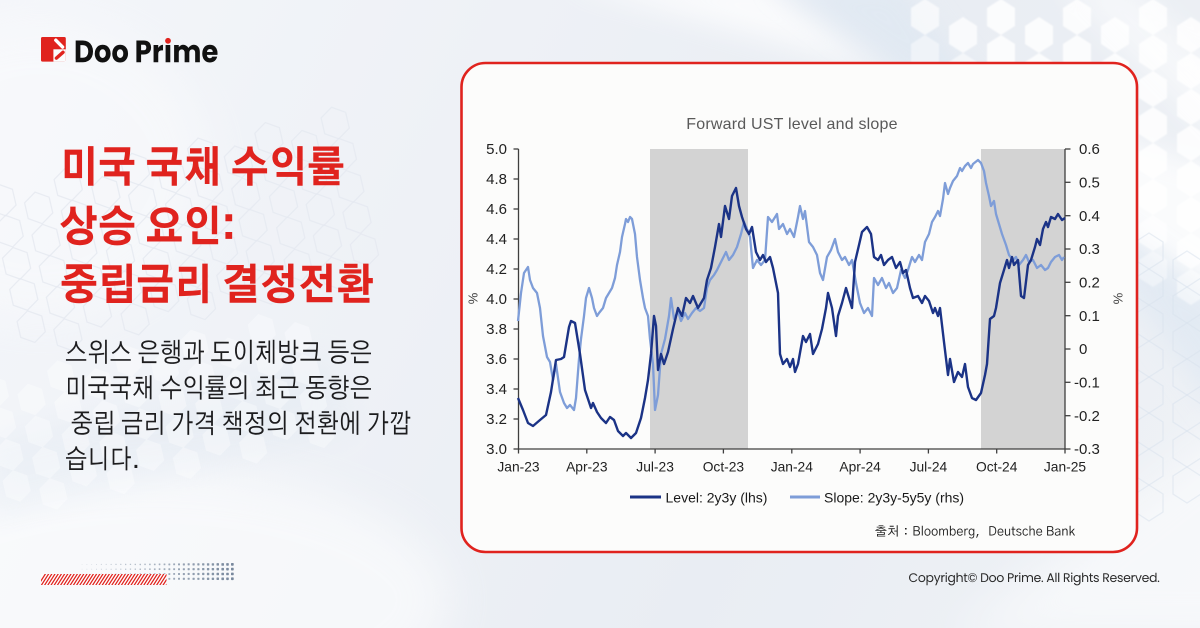  What do you see at coordinates (1087, 383) in the screenshot?
I see `svg-text: -0.1` at bounding box center [1087, 383].